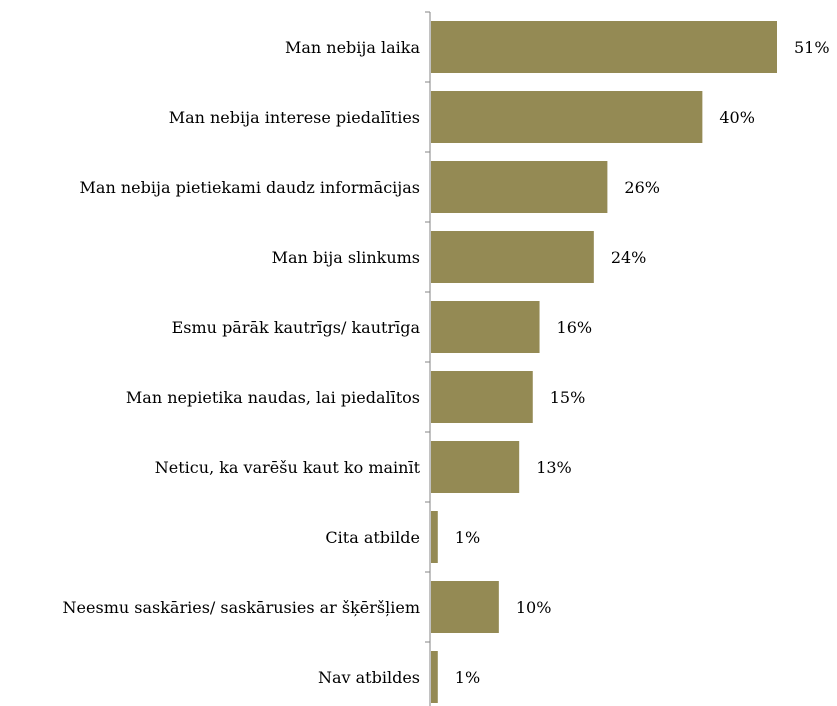  I want to click on category-label: Man nebija laika, so click(353, 47).